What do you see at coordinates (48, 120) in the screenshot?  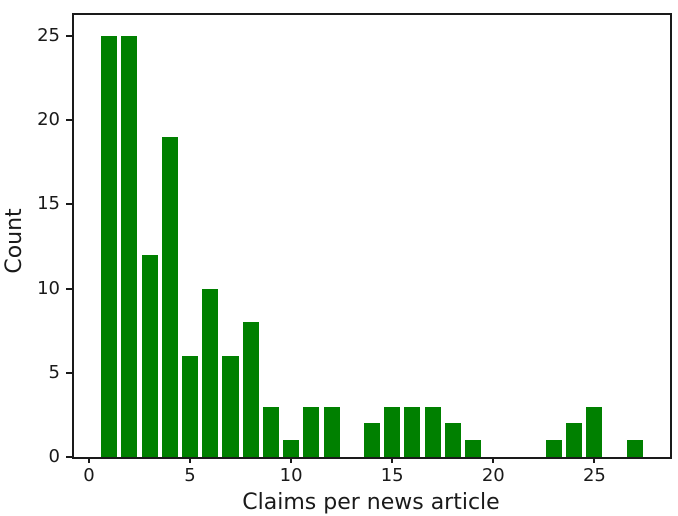 I see `y-tick-label-20: 20` at bounding box center [48, 120].